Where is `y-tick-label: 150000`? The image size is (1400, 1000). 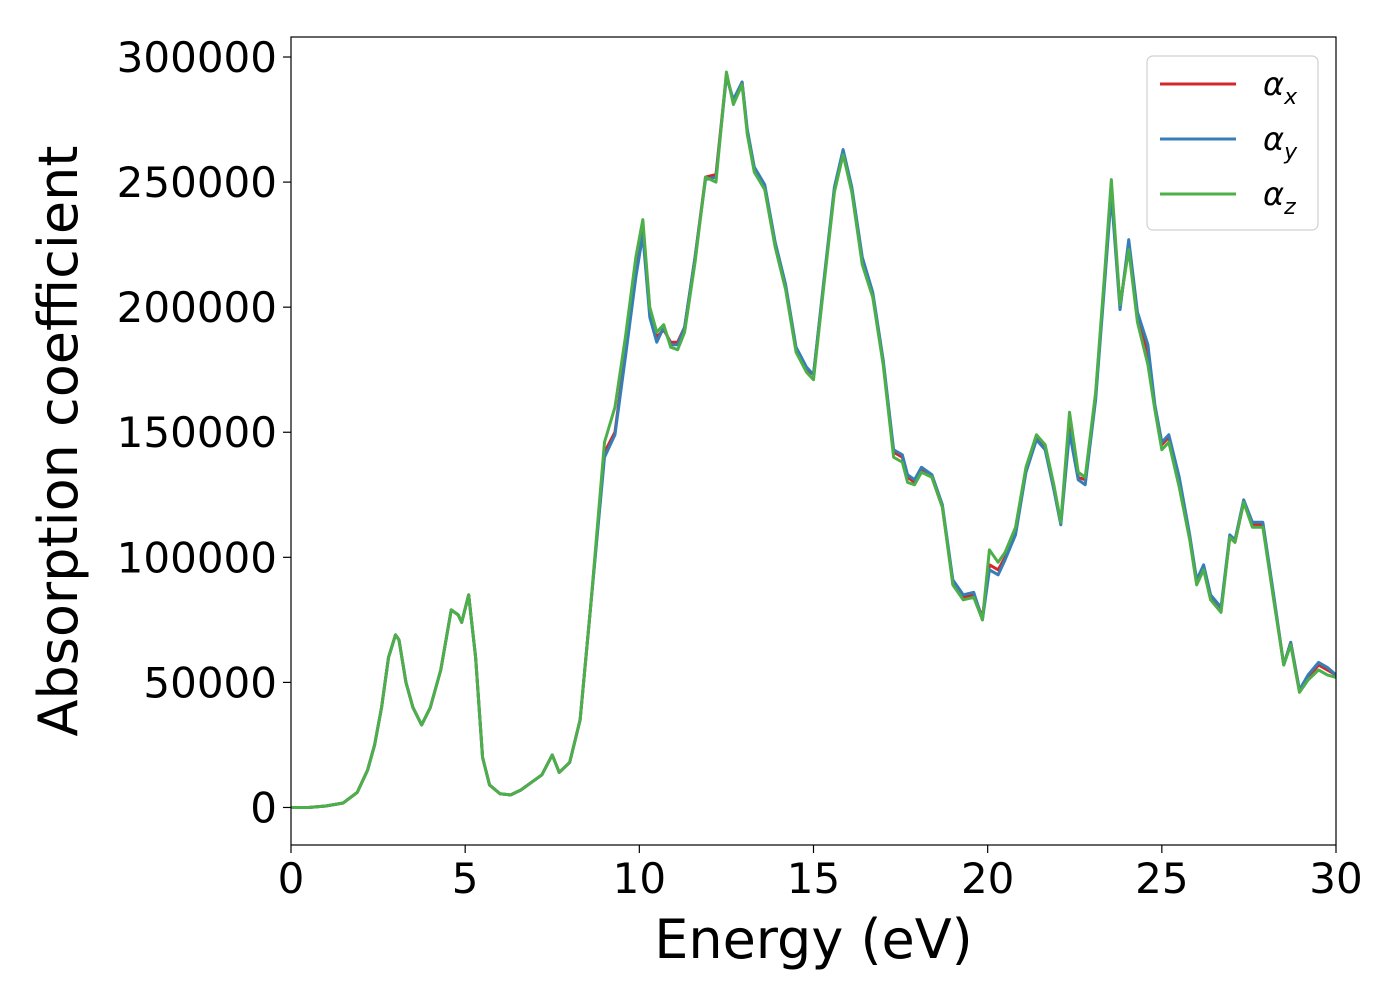 y-tick-label: 150000 is located at coordinates (197, 432).